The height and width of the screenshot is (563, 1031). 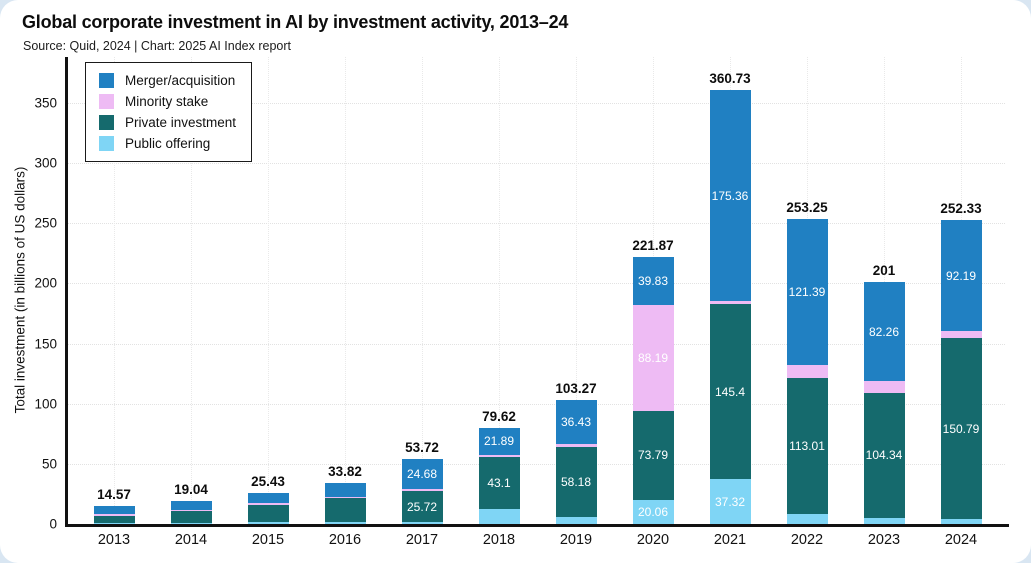 I want to click on x-tick-label: 2017, so click(x=422, y=540).